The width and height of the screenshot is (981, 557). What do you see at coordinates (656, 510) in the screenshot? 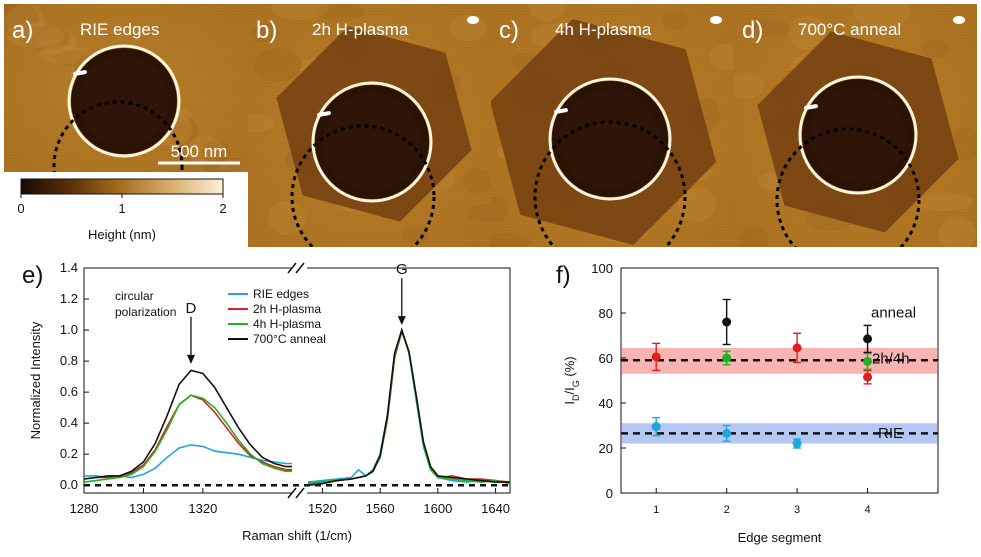
I see `x-tick-label: 1` at bounding box center [656, 510].